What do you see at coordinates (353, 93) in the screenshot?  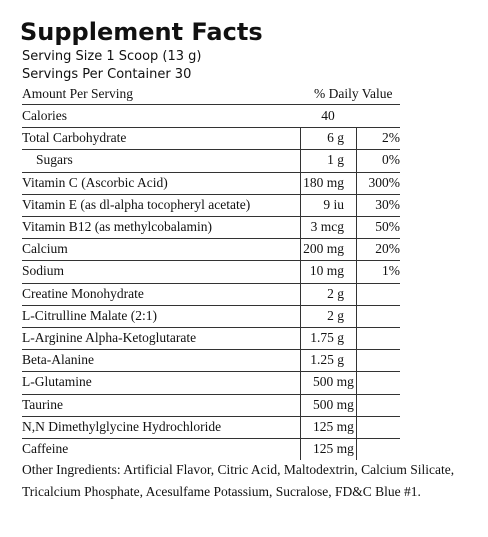 I see `dv-header: % Daily Value` at bounding box center [353, 93].